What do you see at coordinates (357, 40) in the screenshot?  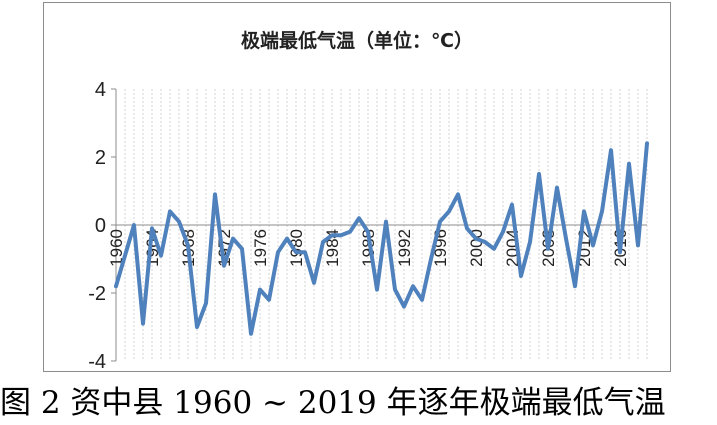 I see `chart-title: 极端最低气温（单位：℃）` at bounding box center [357, 40].